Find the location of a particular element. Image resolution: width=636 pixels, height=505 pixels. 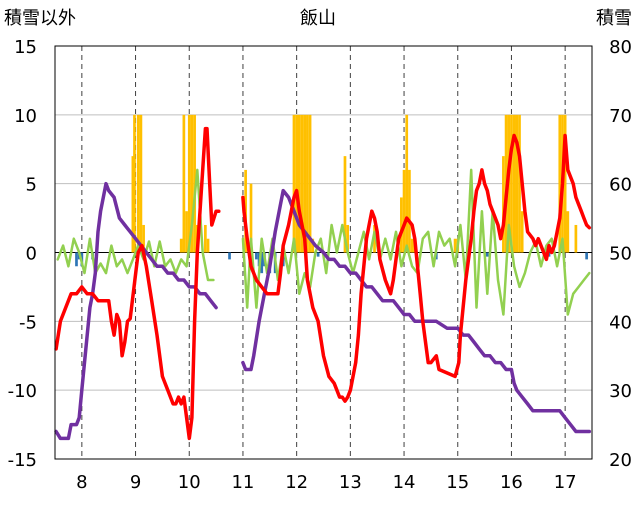

left-tick-label: 5 is located at coordinates (31, 185).